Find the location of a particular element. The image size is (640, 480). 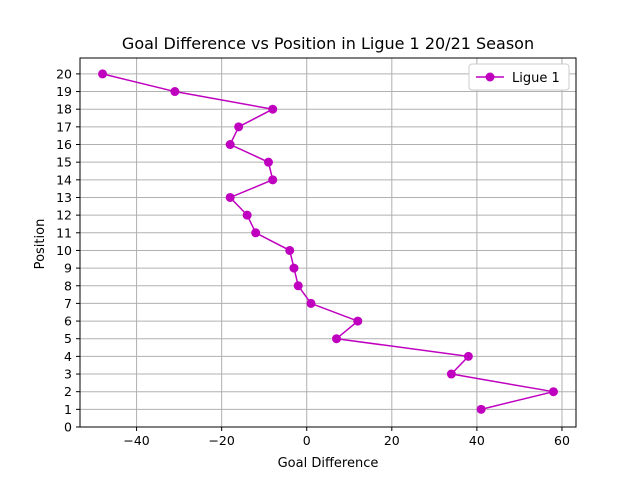

y-tick-label: 2 is located at coordinates (68, 391).